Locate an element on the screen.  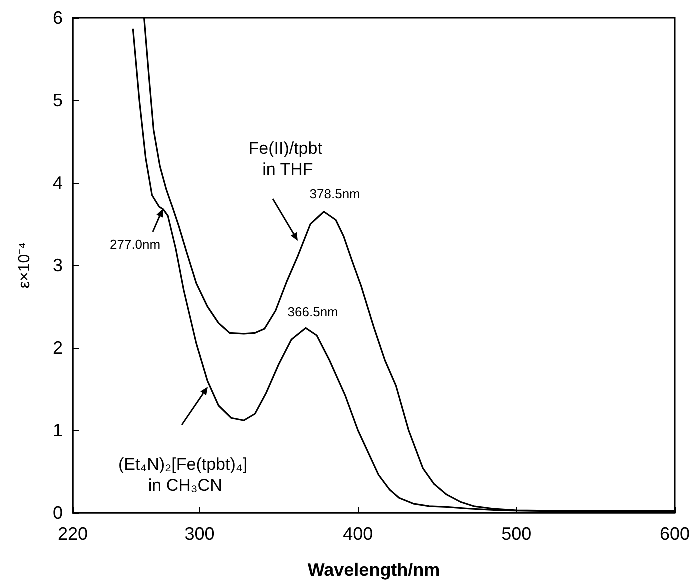
x-tick-label: 500 is located at coordinates (517, 534).